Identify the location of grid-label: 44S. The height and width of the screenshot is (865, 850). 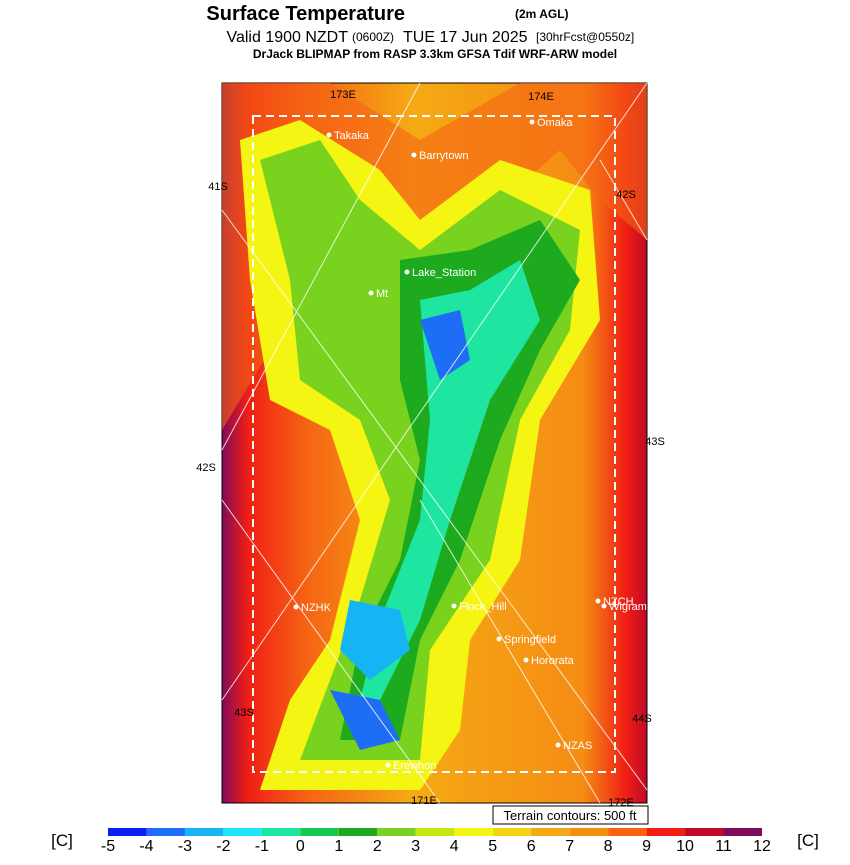
(642, 719).